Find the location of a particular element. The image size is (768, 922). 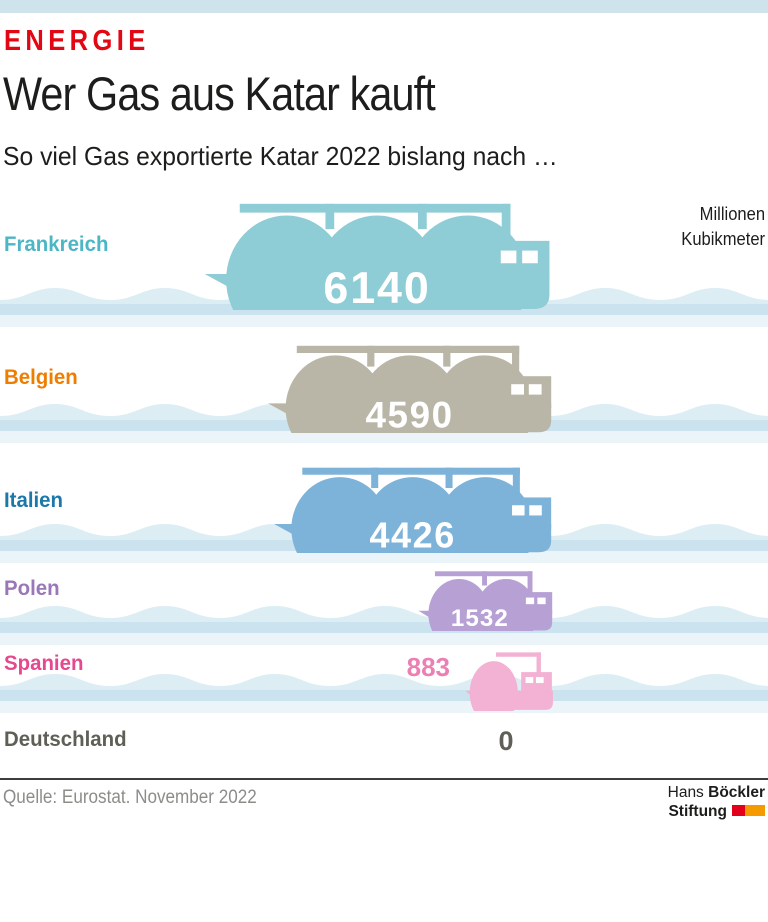

ship-wrap is located at coordinates (510, 679).